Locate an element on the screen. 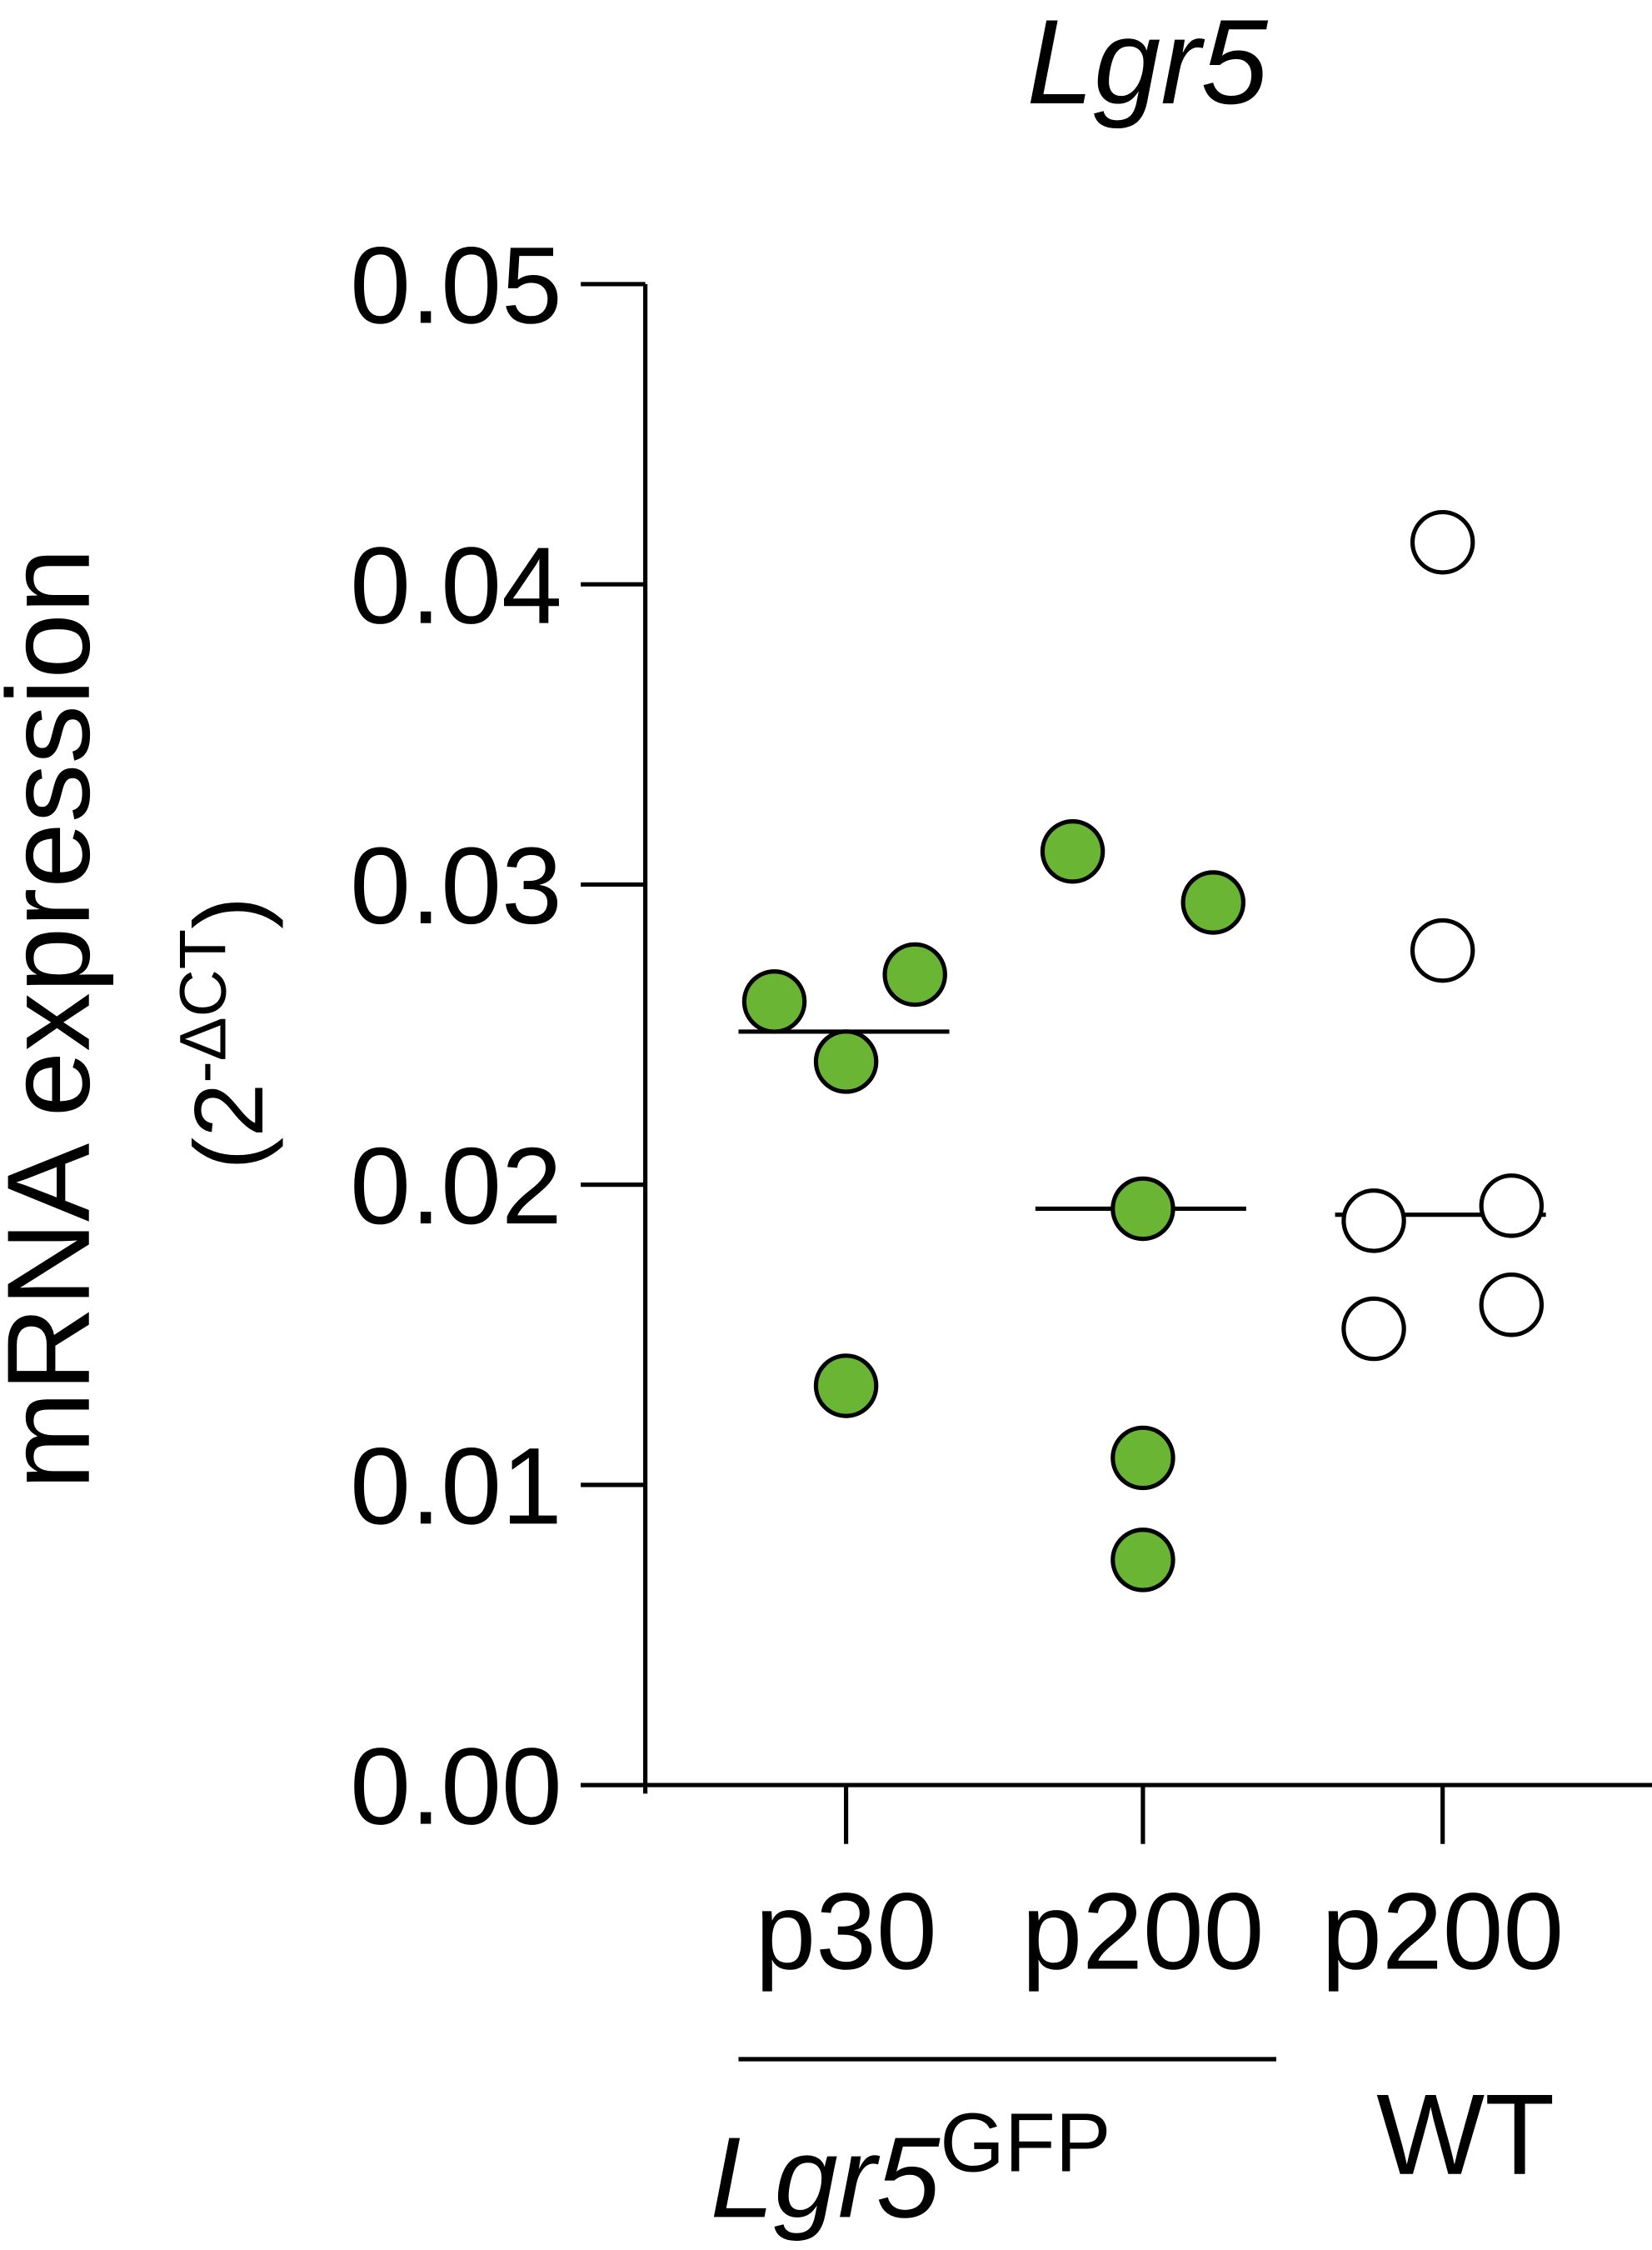 This screenshot has width=1652, height=2250. y-unit-superscript: -ΔCT is located at coordinates (202, 1006).